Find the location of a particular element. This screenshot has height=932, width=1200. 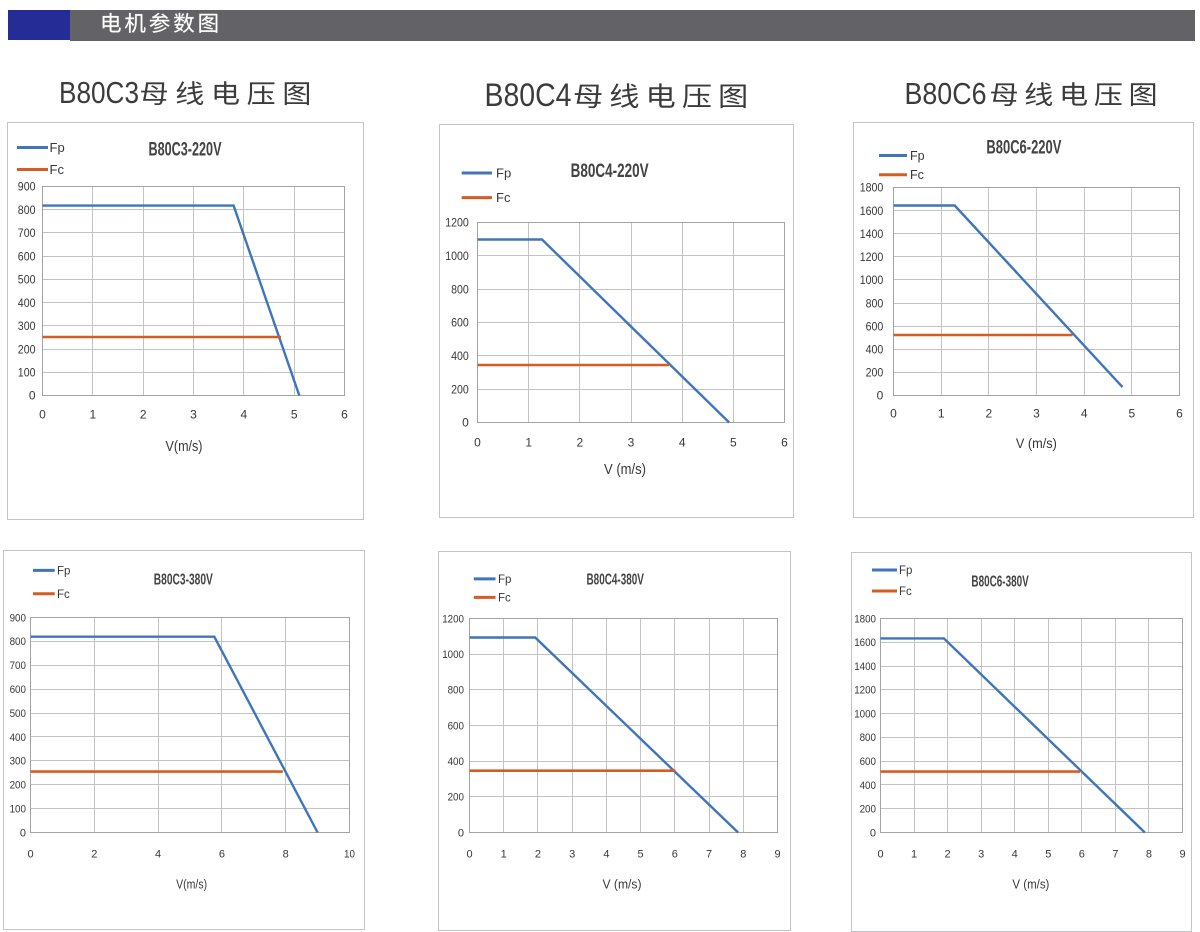

svg-text: B80C4 is located at coordinates (528, 95).